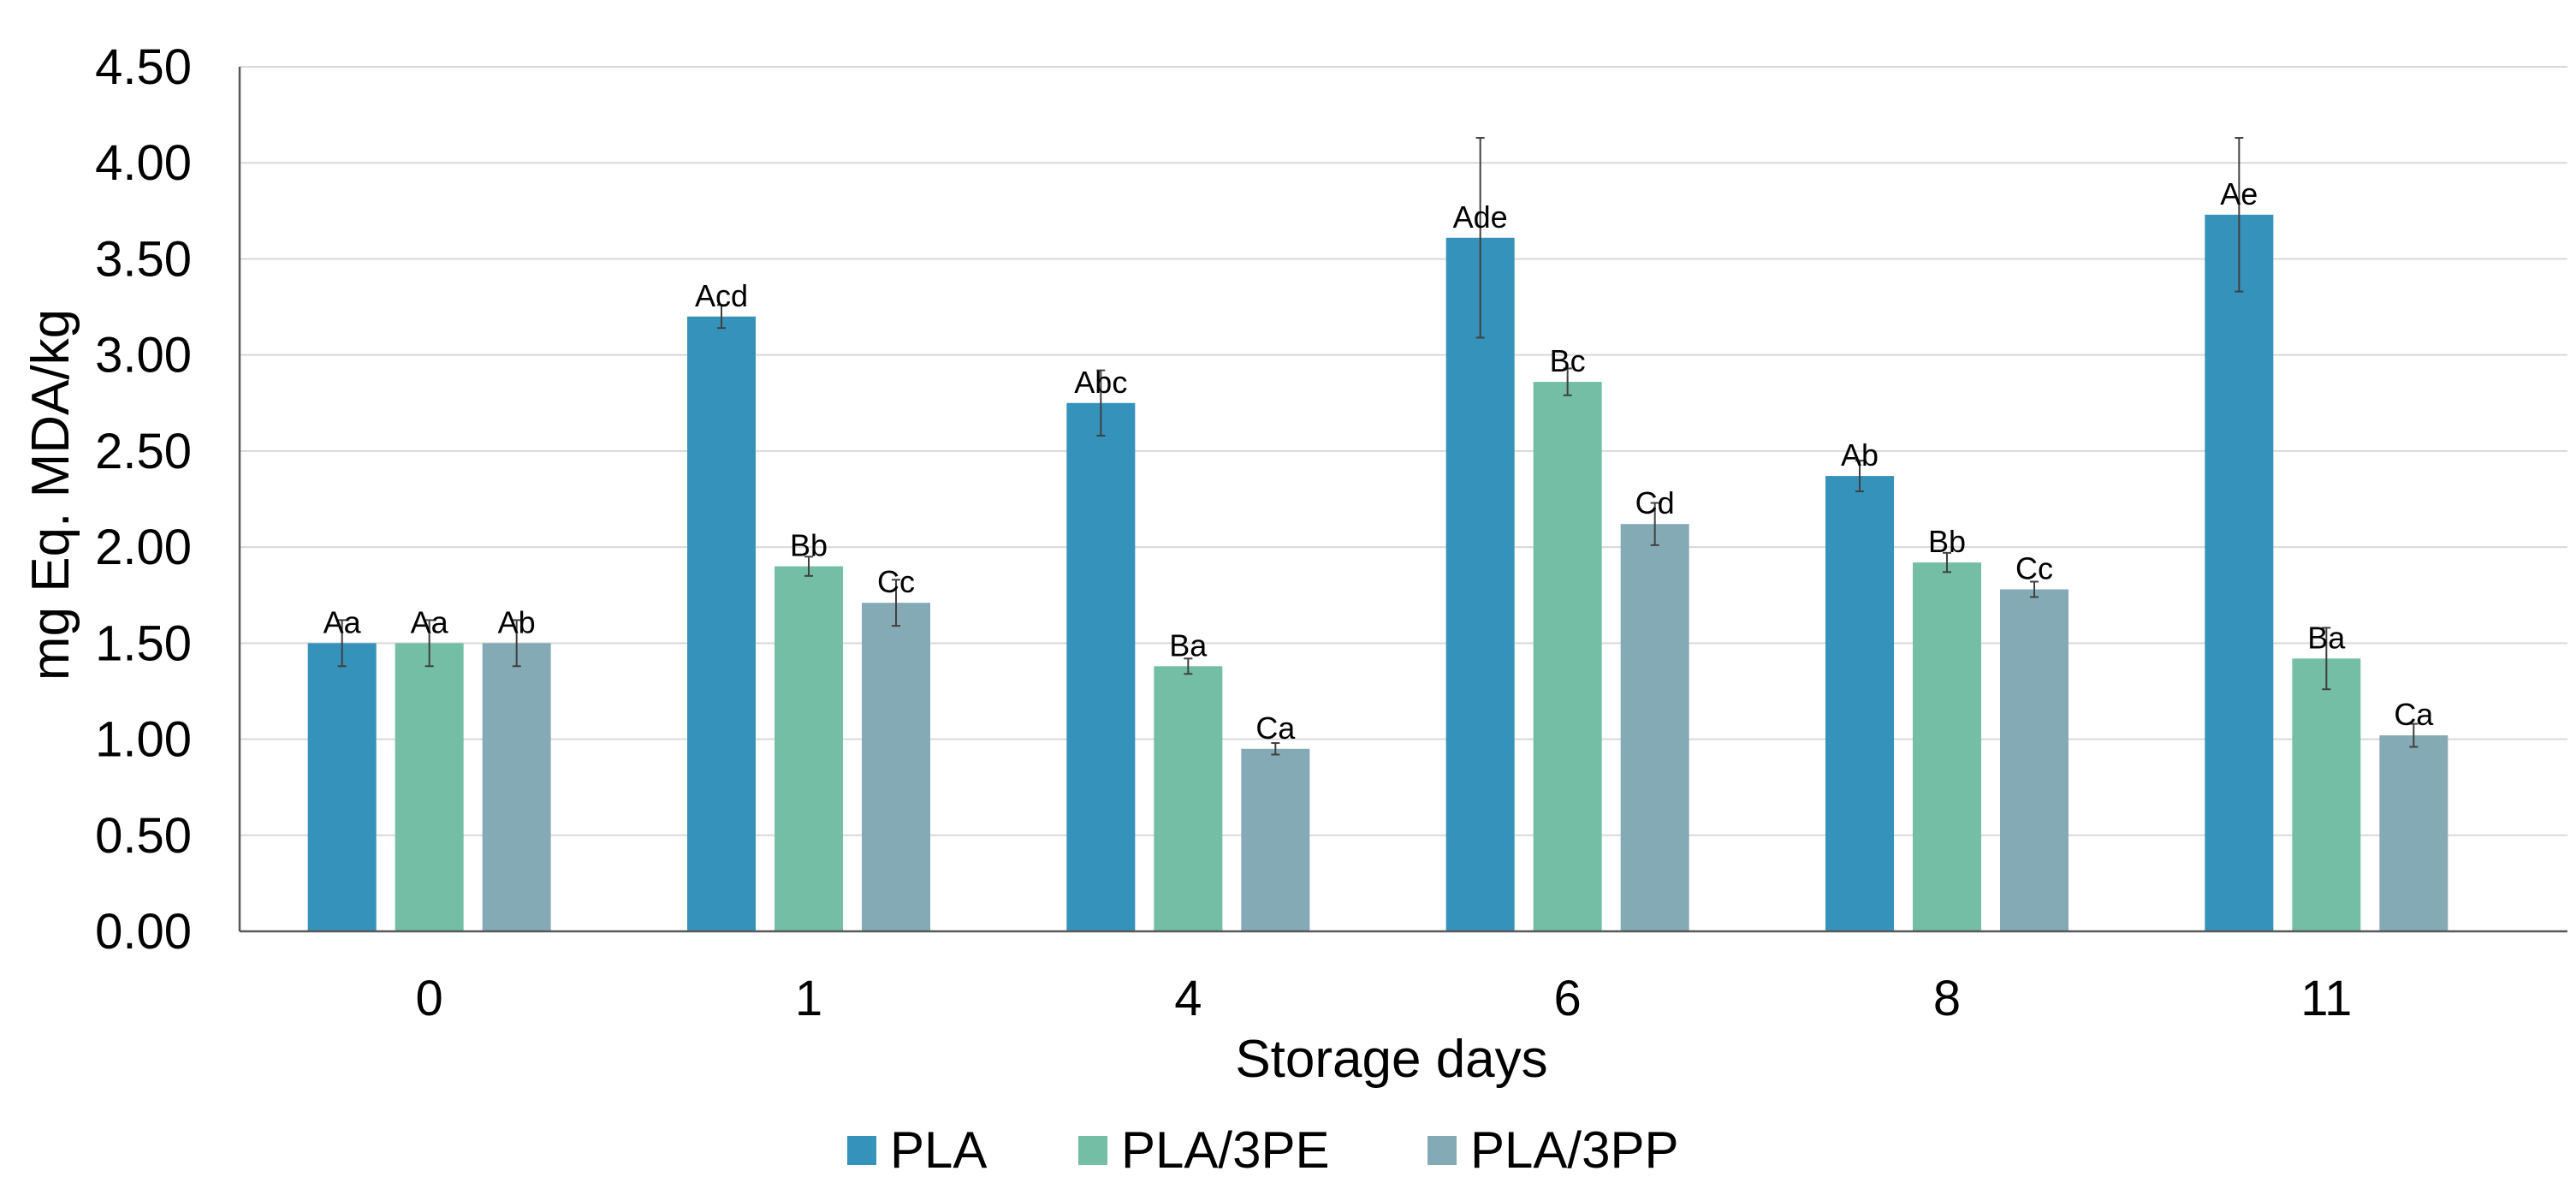 This screenshot has height=1177, width=2576. Describe the element at coordinates (143, 355) in the screenshot. I see `y-tick-label: 3.00` at that location.